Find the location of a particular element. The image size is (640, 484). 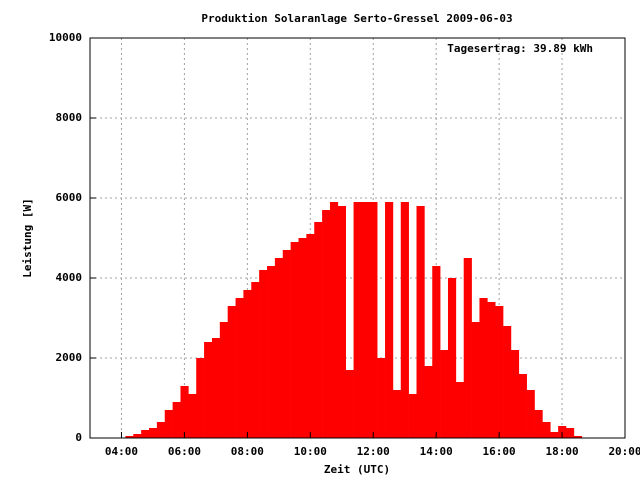

x-tick-label: 14:00 is located at coordinates (436, 451).